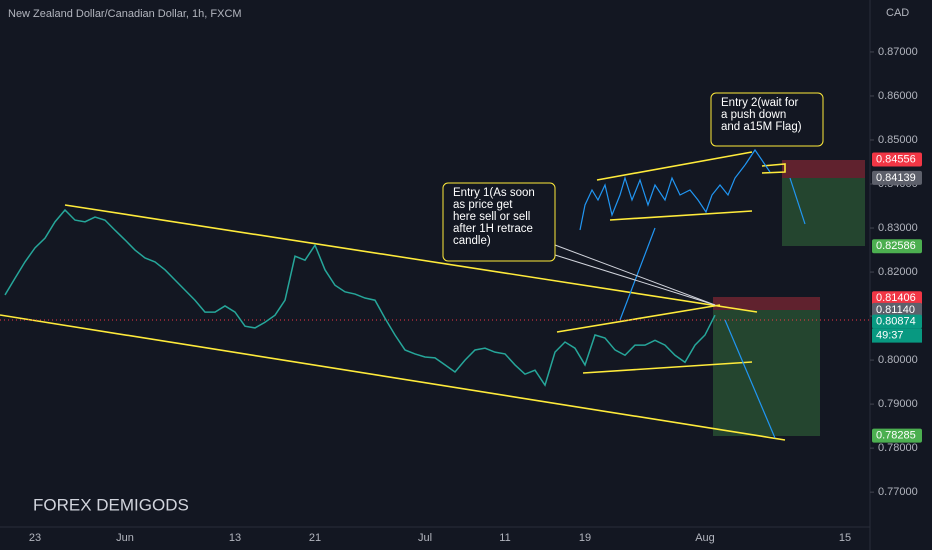 The height and width of the screenshot is (550, 932). What do you see at coordinates (898, 96) in the screenshot?
I see `y-tick-label: 0.86000` at bounding box center [898, 96].